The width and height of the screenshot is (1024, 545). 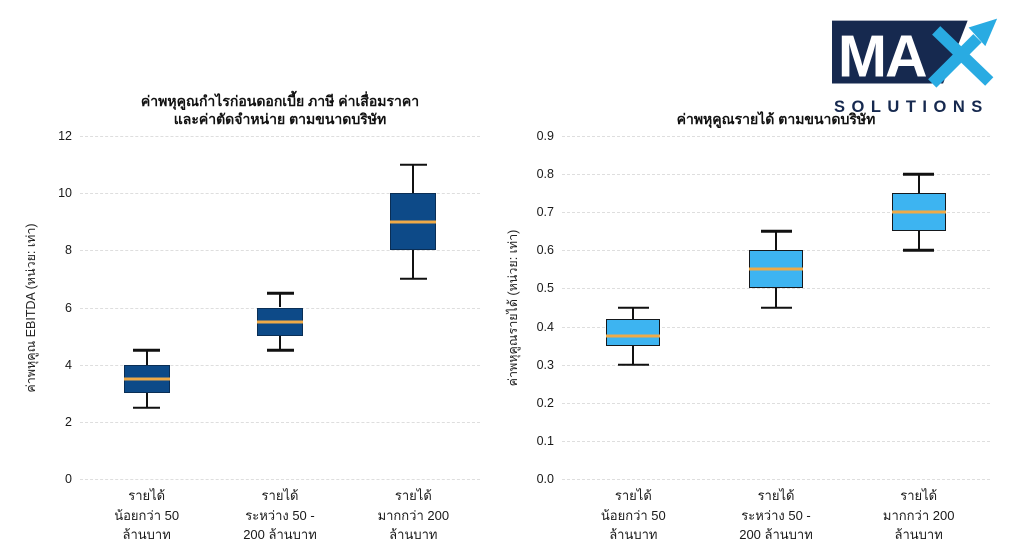 I want to click on y-tick-label: 2, so click(x=68, y=421).